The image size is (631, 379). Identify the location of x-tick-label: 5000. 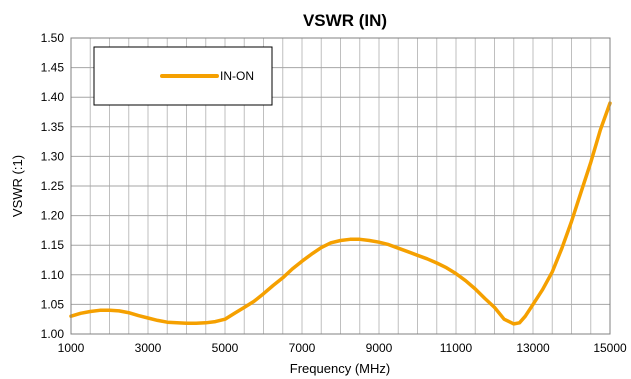
(225, 348).